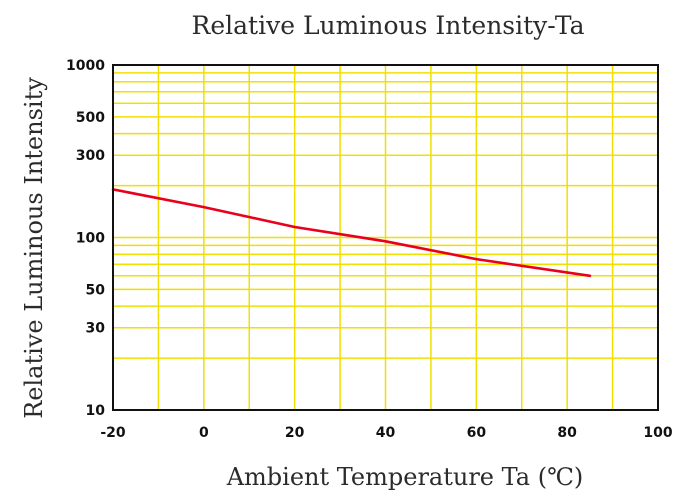 The height and width of the screenshot is (496, 694). Describe the element at coordinates (388, 25) in the screenshot. I see `chart-title: Relative Luminous Intensity-Ta` at that location.